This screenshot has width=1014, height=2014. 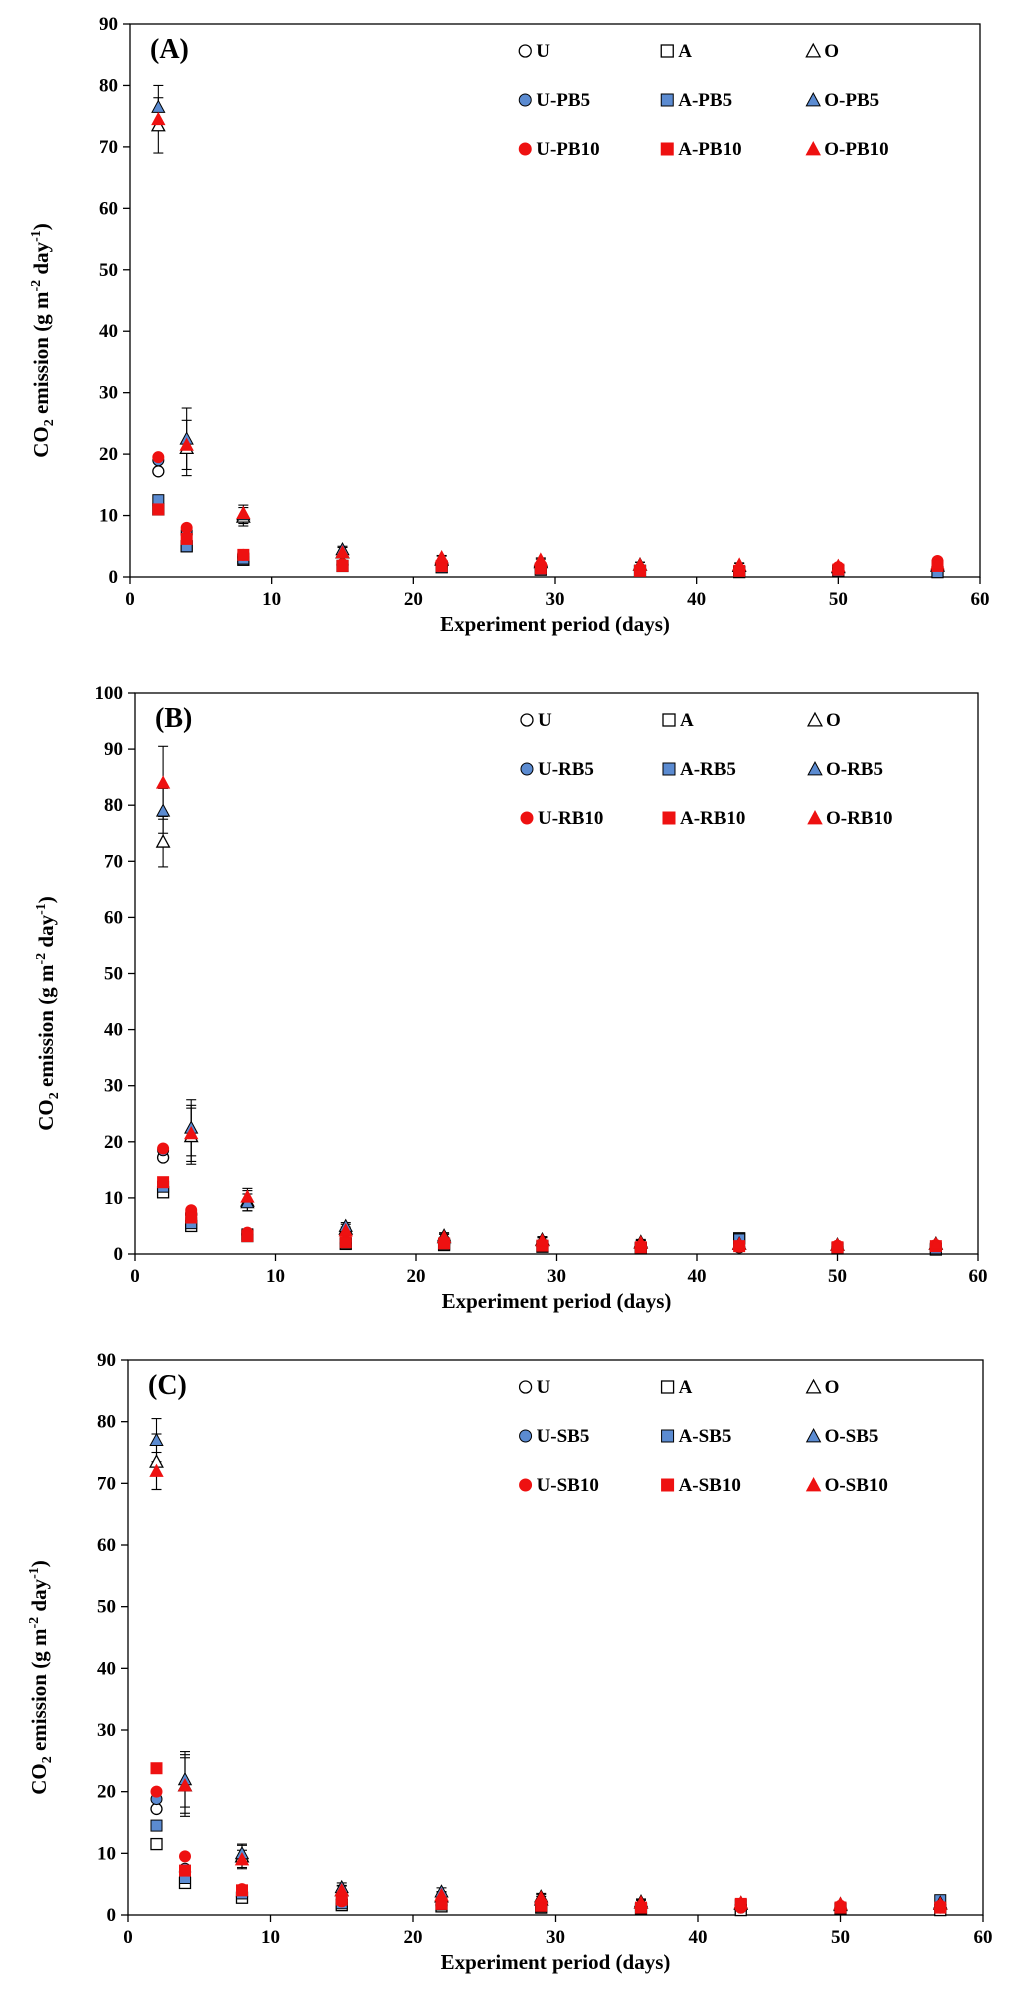 I want to click on legend-label: A-PB5, so click(x=705, y=100).